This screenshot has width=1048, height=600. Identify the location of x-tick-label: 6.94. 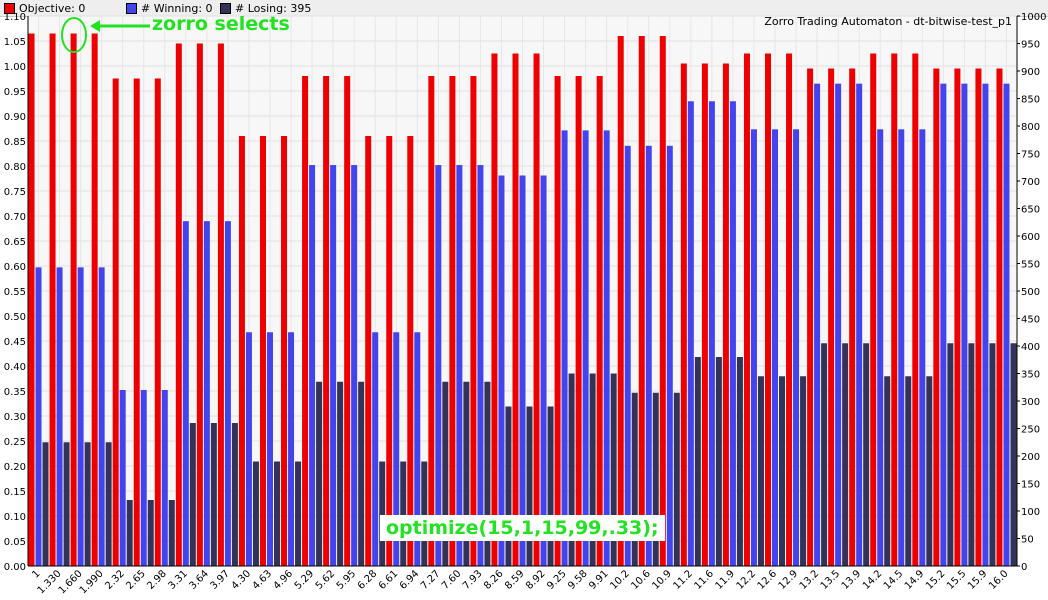
(410, 580).